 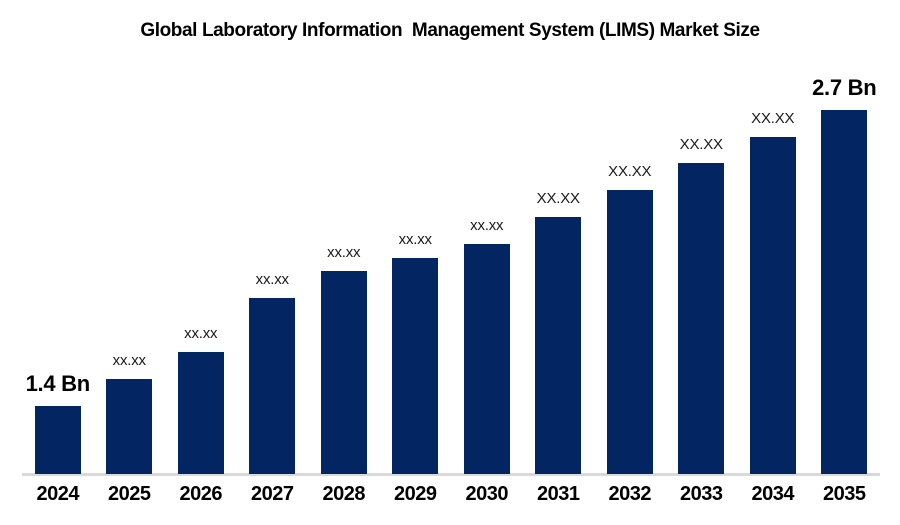 What do you see at coordinates (701, 318) in the screenshot?
I see `bar-2033` at bounding box center [701, 318].